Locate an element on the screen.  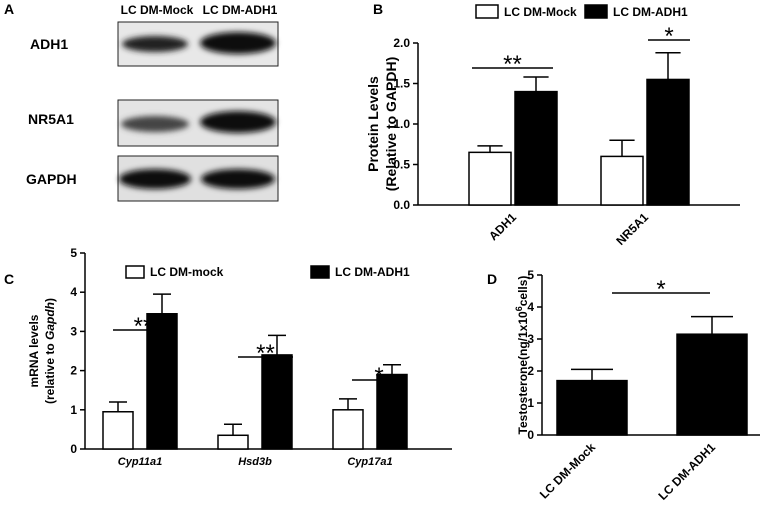
y-axis-label-part: 6 is located at coordinates (519, 308).